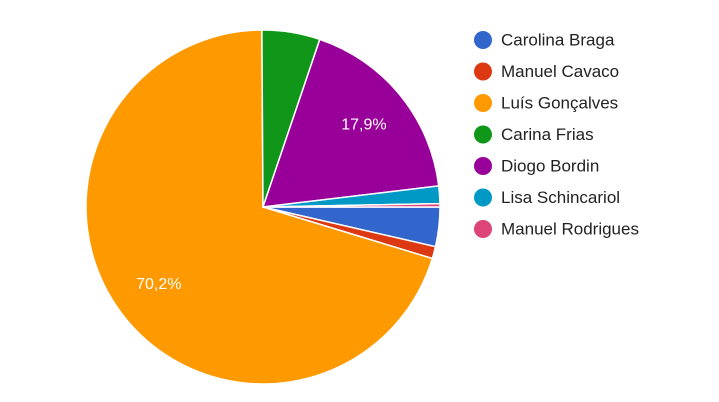  I want to click on legend-label: Lisa Schincariol, so click(560, 197).